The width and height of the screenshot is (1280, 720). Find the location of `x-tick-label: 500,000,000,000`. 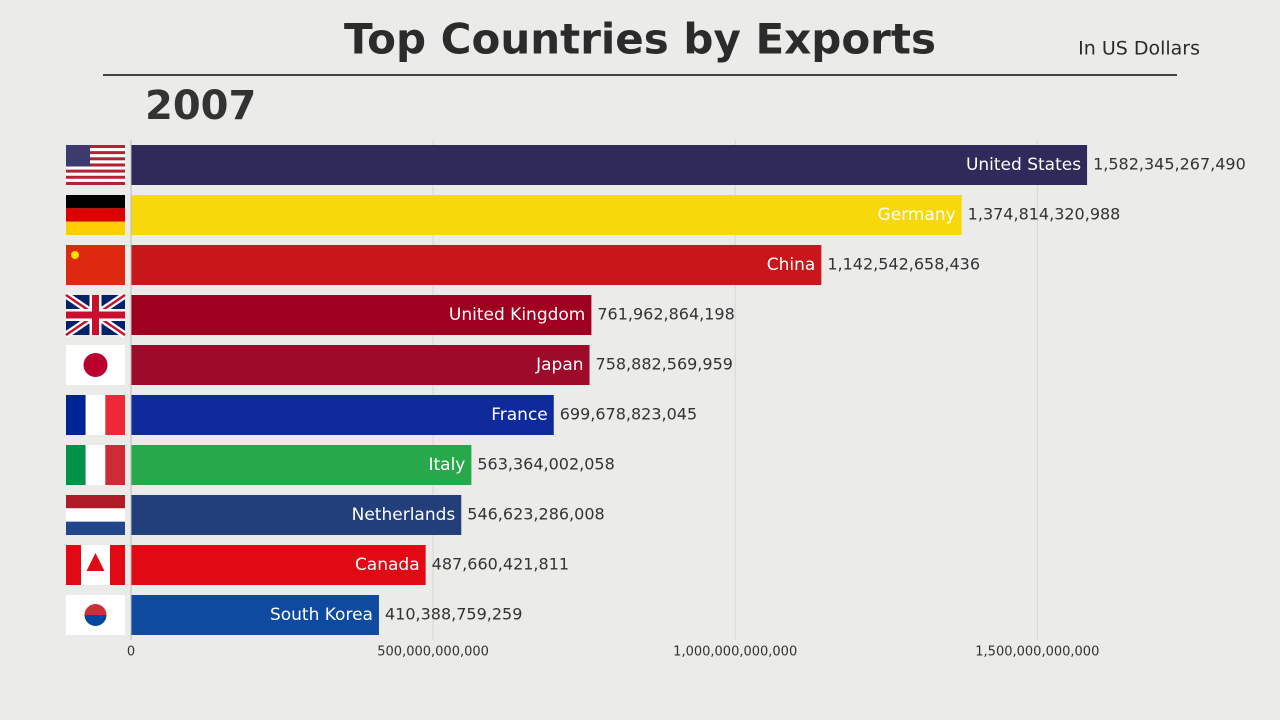

x-tick-label: 500,000,000,000 is located at coordinates (433, 652).